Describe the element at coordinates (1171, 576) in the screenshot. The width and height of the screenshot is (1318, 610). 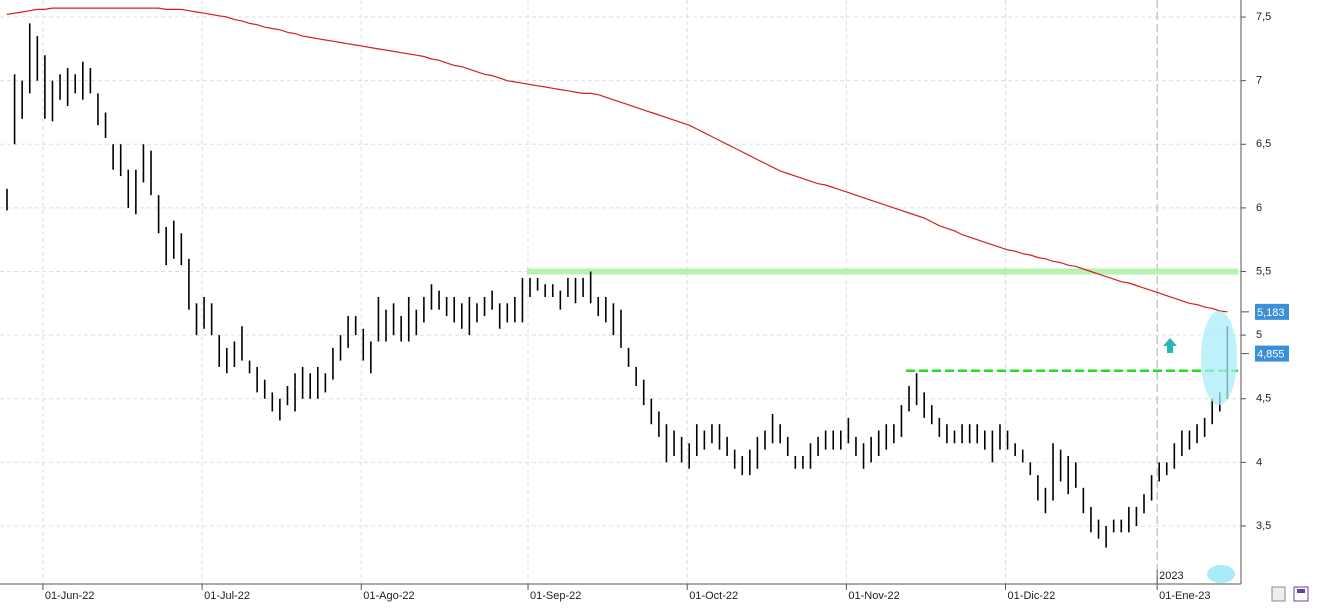
I see `year-label: 2023` at that location.